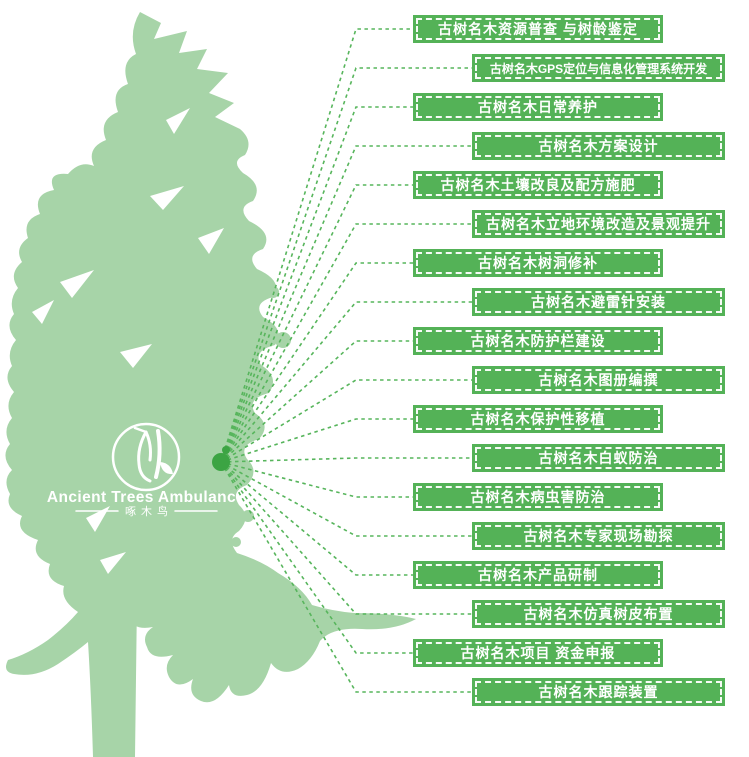 The image size is (749, 757). What do you see at coordinates (226, 450) in the screenshot?
I see `hub-dot-small` at bounding box center [226, 450].